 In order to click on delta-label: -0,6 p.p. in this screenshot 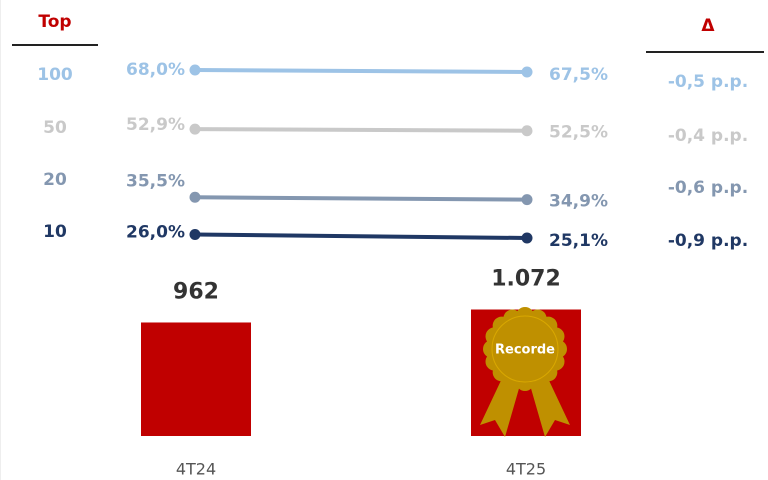, I will do `click(708, 188)`.